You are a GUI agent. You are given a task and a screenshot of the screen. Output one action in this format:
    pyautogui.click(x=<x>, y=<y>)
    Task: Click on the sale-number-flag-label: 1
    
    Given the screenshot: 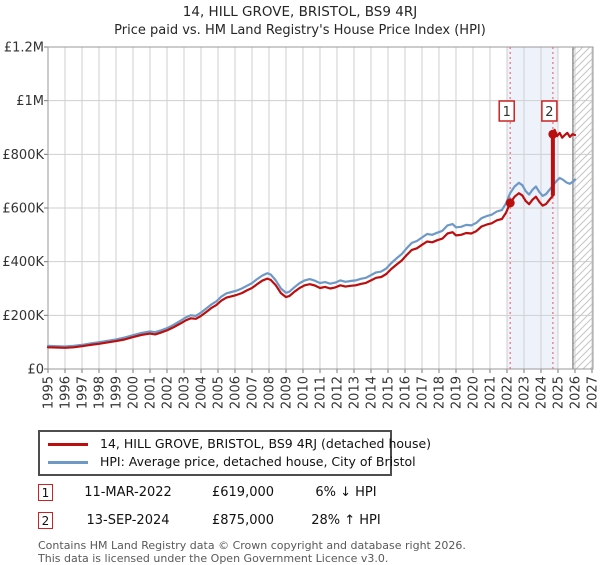 What is the action you would take?
    pyautogui.click(x=507, y=112)
    